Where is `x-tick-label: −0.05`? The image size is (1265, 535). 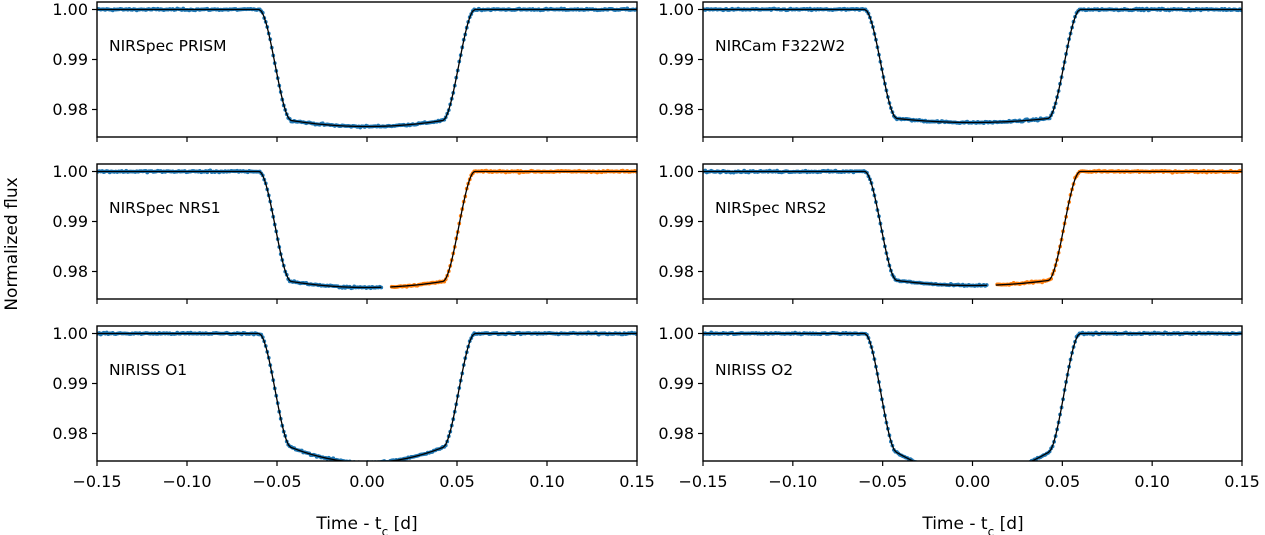 x-tick-label: −0.05 is located at coordinates (276, 481).